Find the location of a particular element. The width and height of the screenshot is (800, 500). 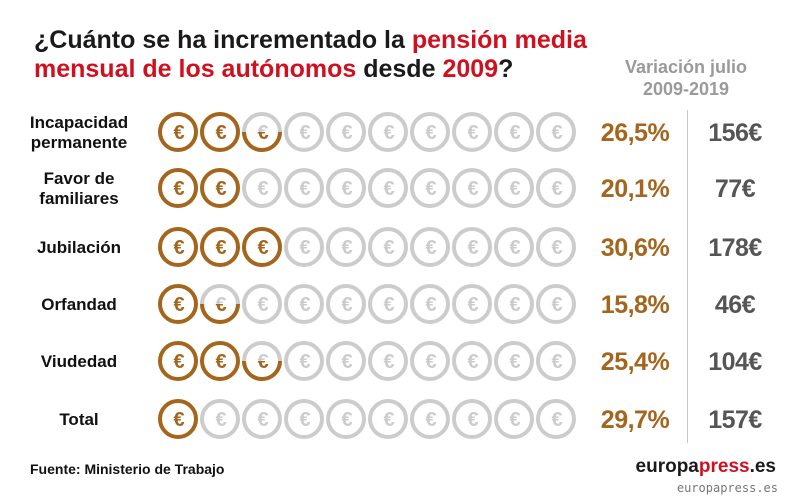

category-label: Viudedad is located at coordinates (79, 362).